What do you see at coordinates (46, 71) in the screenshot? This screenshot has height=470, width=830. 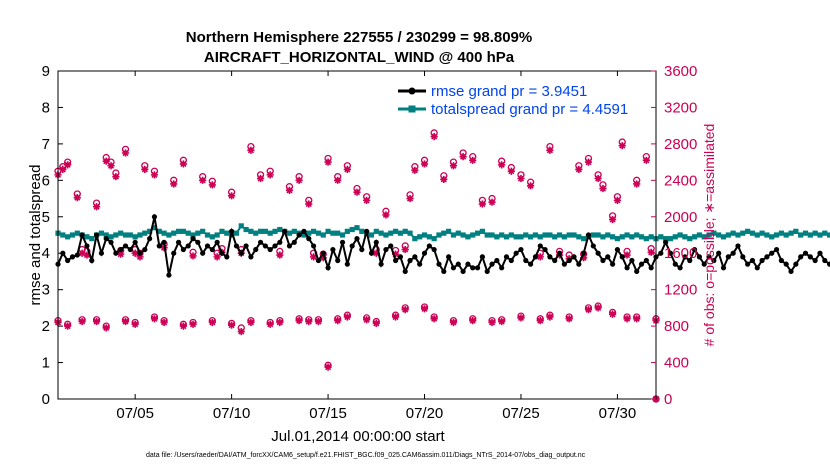 I see `left-y-tick-label: 9` at bounding box center [46, 71].